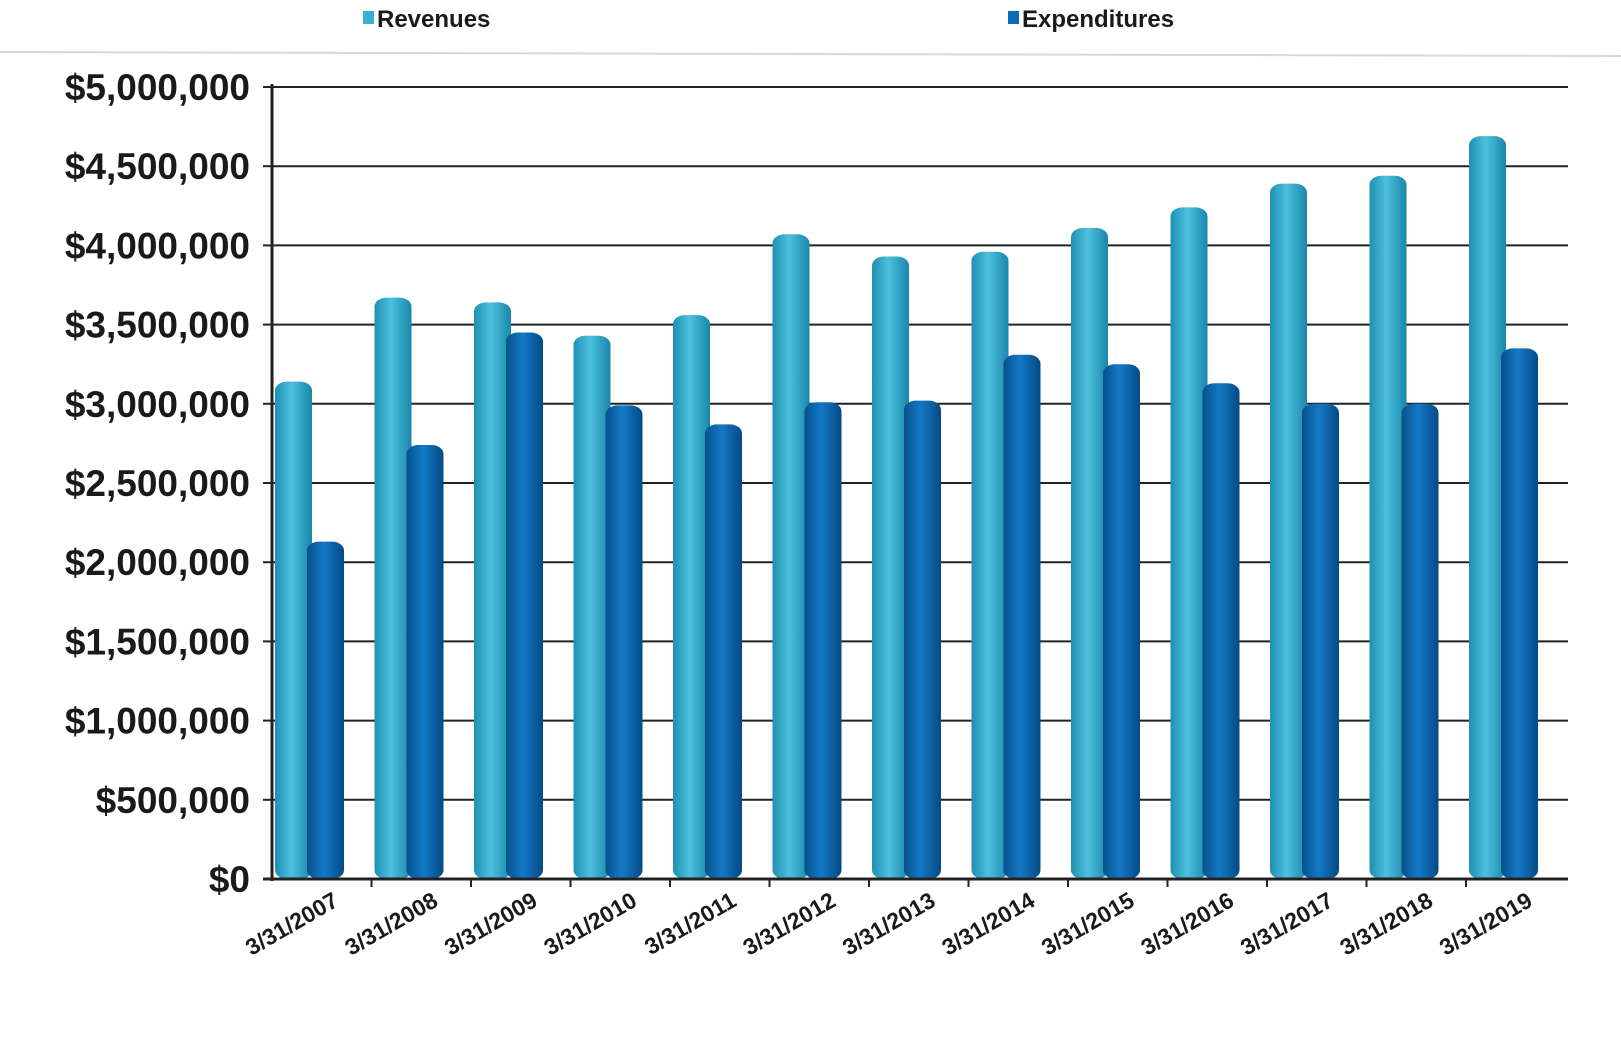 The width and height of the screenshot is (1621, 1045). Describe the element at coordinates (1187, 924) in the screenshot. I see `x-tick-label: 3/31/2016` at that location.